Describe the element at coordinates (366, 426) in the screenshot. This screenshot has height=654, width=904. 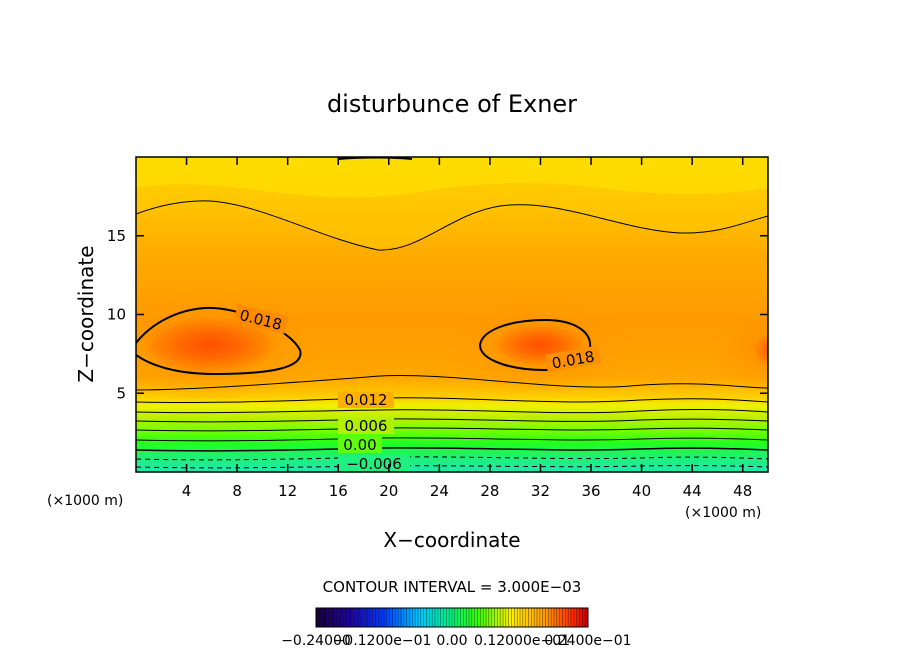
I see `contour-label-006: 0.006` at that location.